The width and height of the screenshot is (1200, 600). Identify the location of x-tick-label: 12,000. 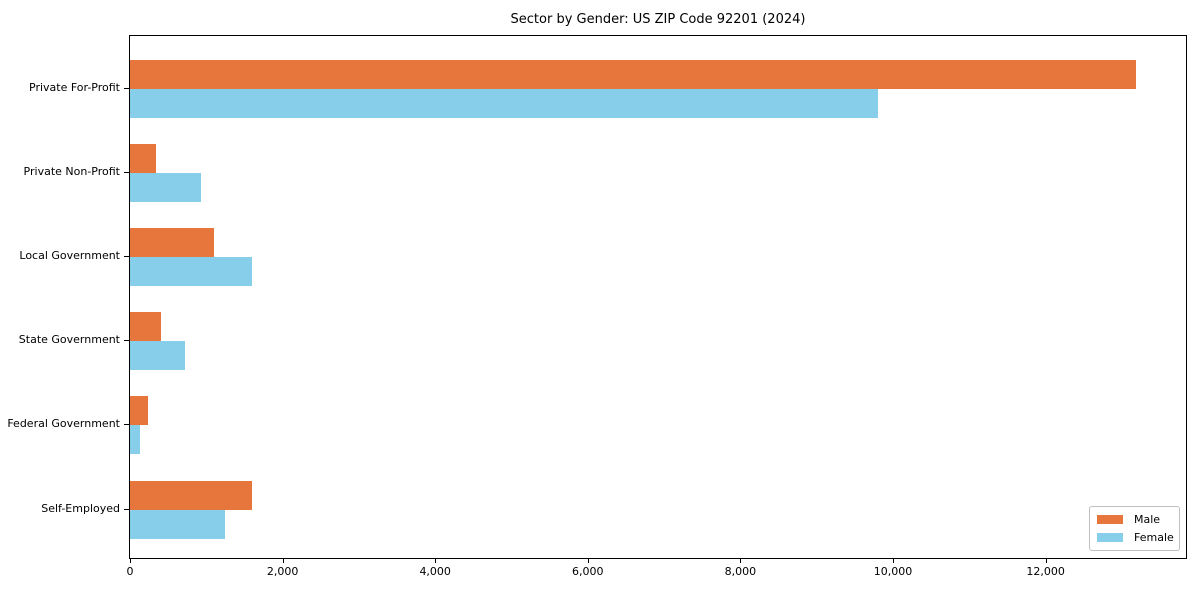
(1045, 571).